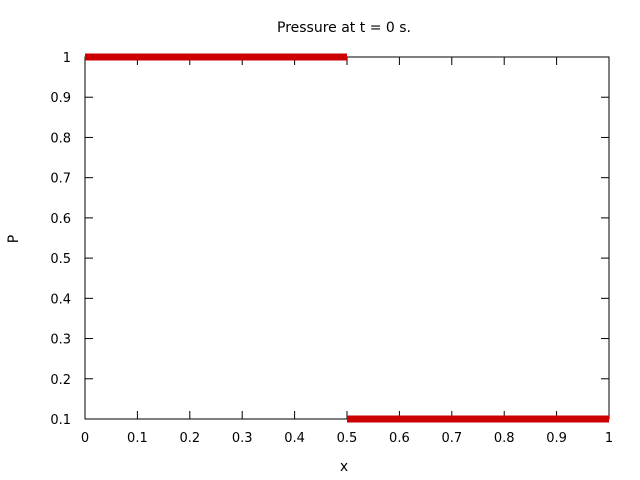  Describe the element at coordinates (60, 179) in the screenshot. I see `y-tick-label: 0.7` at that location.